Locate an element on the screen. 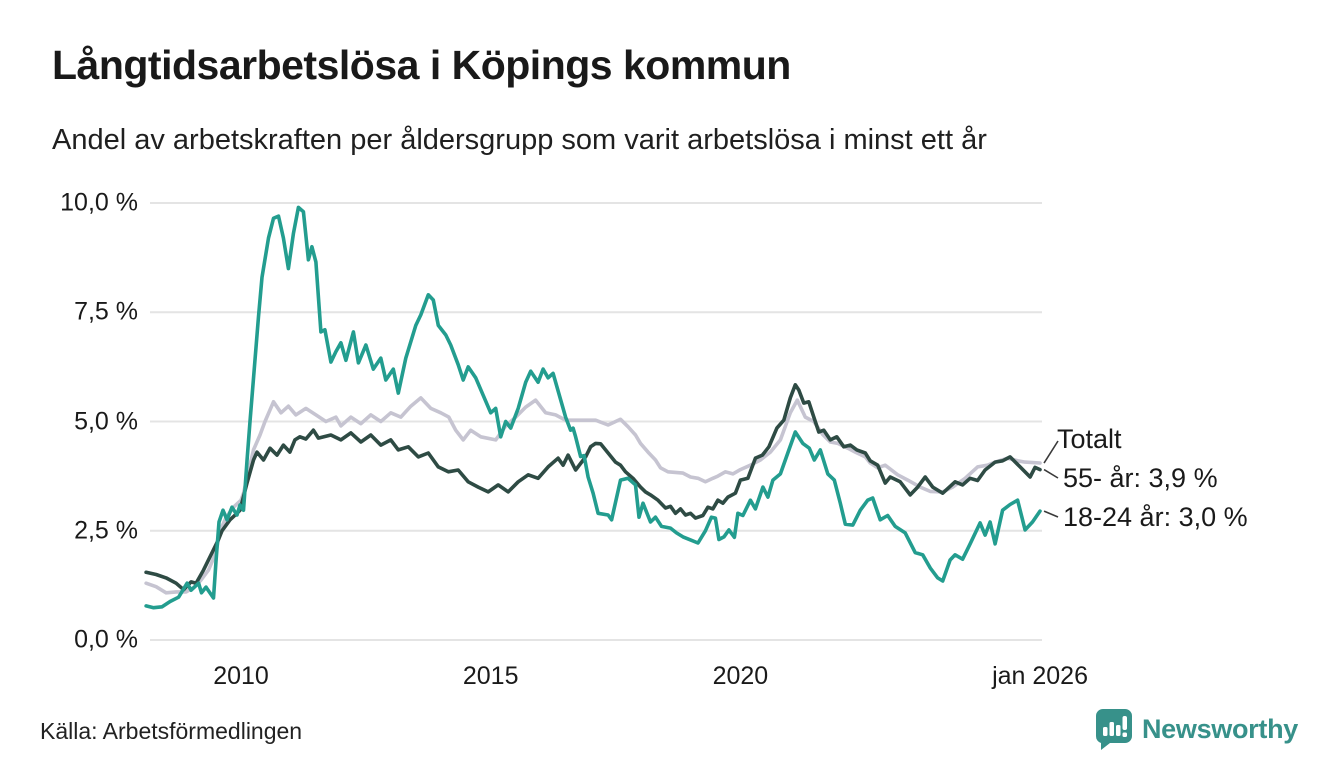 The width and height of the screenshot is (1340, 780). y-tick-label: 0,0 % is located at coordinates (106, 639).